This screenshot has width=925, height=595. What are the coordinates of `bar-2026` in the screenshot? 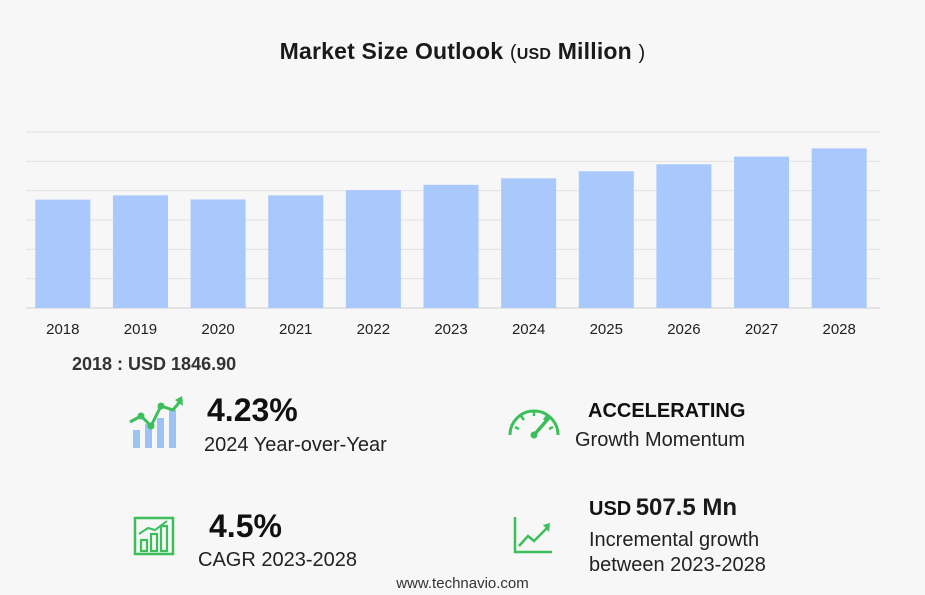 It's located at (684, 236).